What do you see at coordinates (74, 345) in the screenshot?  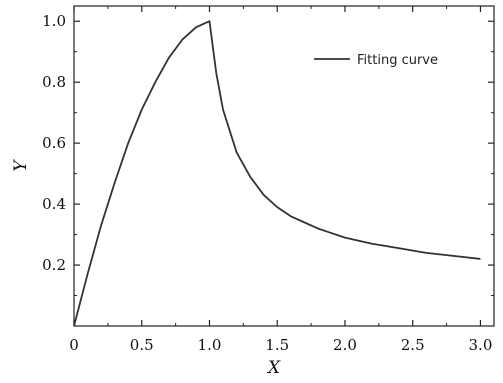 I see `x-tick-label: 0` at bounding box center [74, 345].